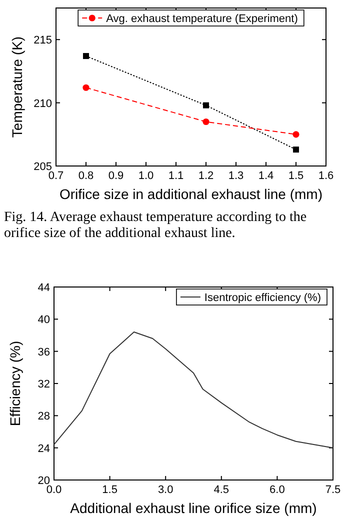 The image size is (343, 519). Describe the element at coordinates (56, 176) in the screenshot. I see `x-tick-label: 0.7` at that location.